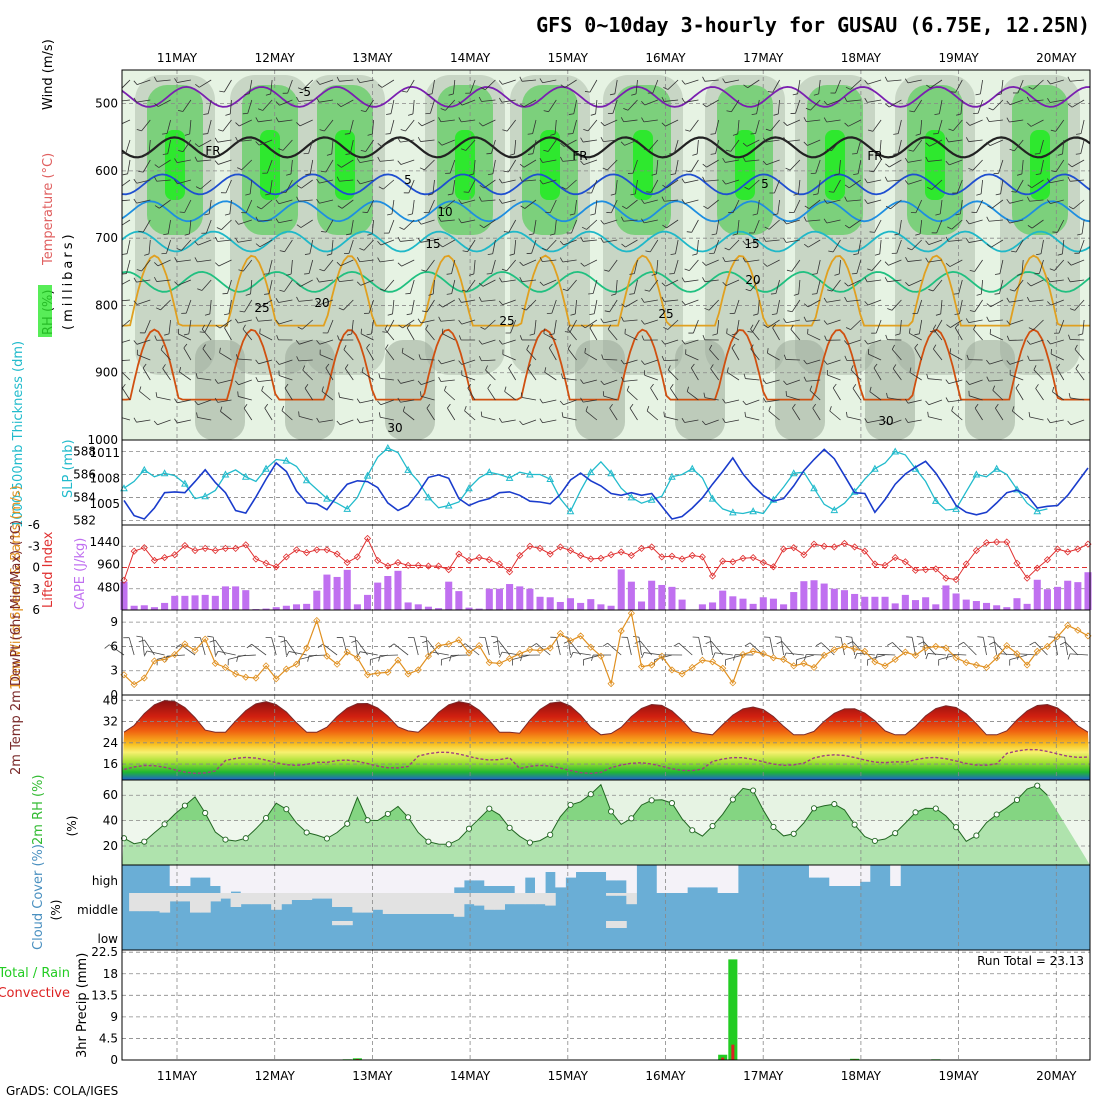  What do you see at coordinates (110, 764) in the screenshot?
I see `temp-tick-label: 16` at bounding box center [110, 764].